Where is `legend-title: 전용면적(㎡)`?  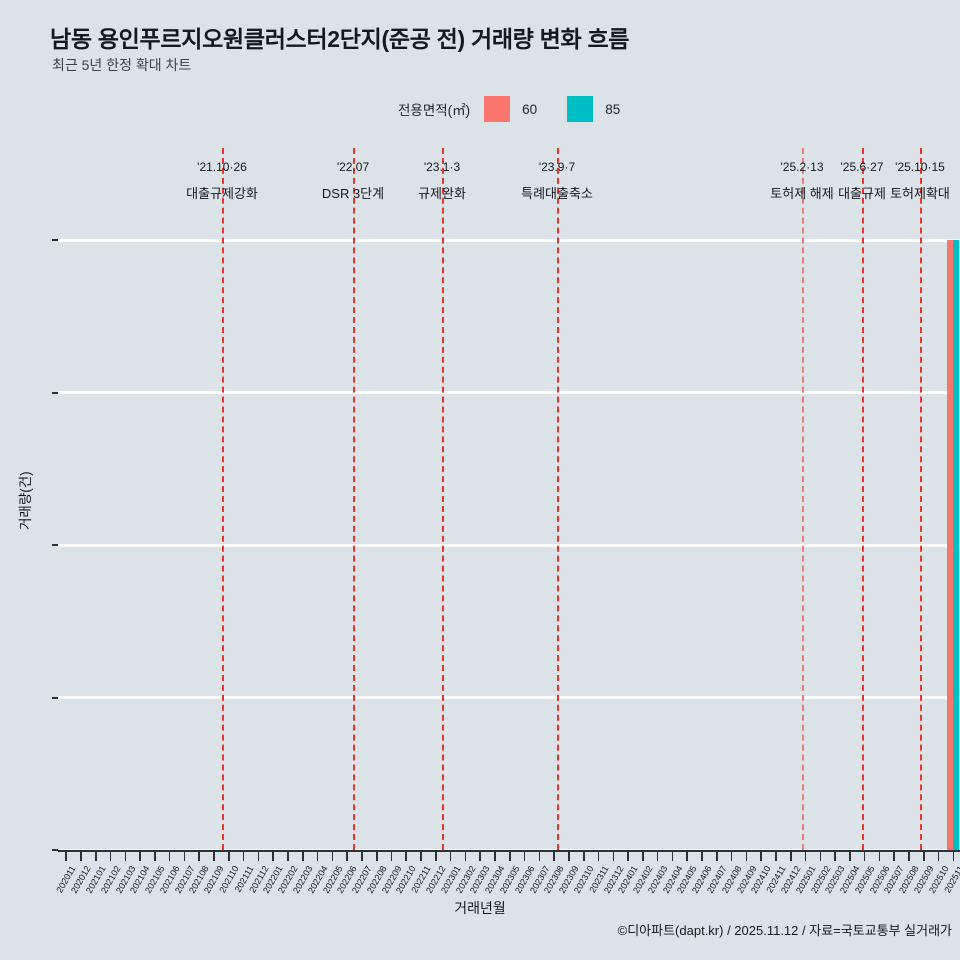 legend-title: 전용면적(㎡) is located at coordinates (434, 110).